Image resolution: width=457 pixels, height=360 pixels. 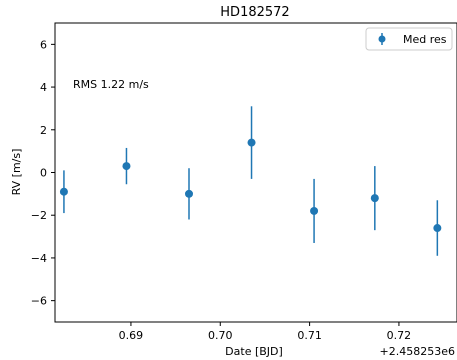 What do you see at coordinates (220, 335) in the screenshot?
I see `x-tick-label: 0.70` at bounding box center [220, 335].